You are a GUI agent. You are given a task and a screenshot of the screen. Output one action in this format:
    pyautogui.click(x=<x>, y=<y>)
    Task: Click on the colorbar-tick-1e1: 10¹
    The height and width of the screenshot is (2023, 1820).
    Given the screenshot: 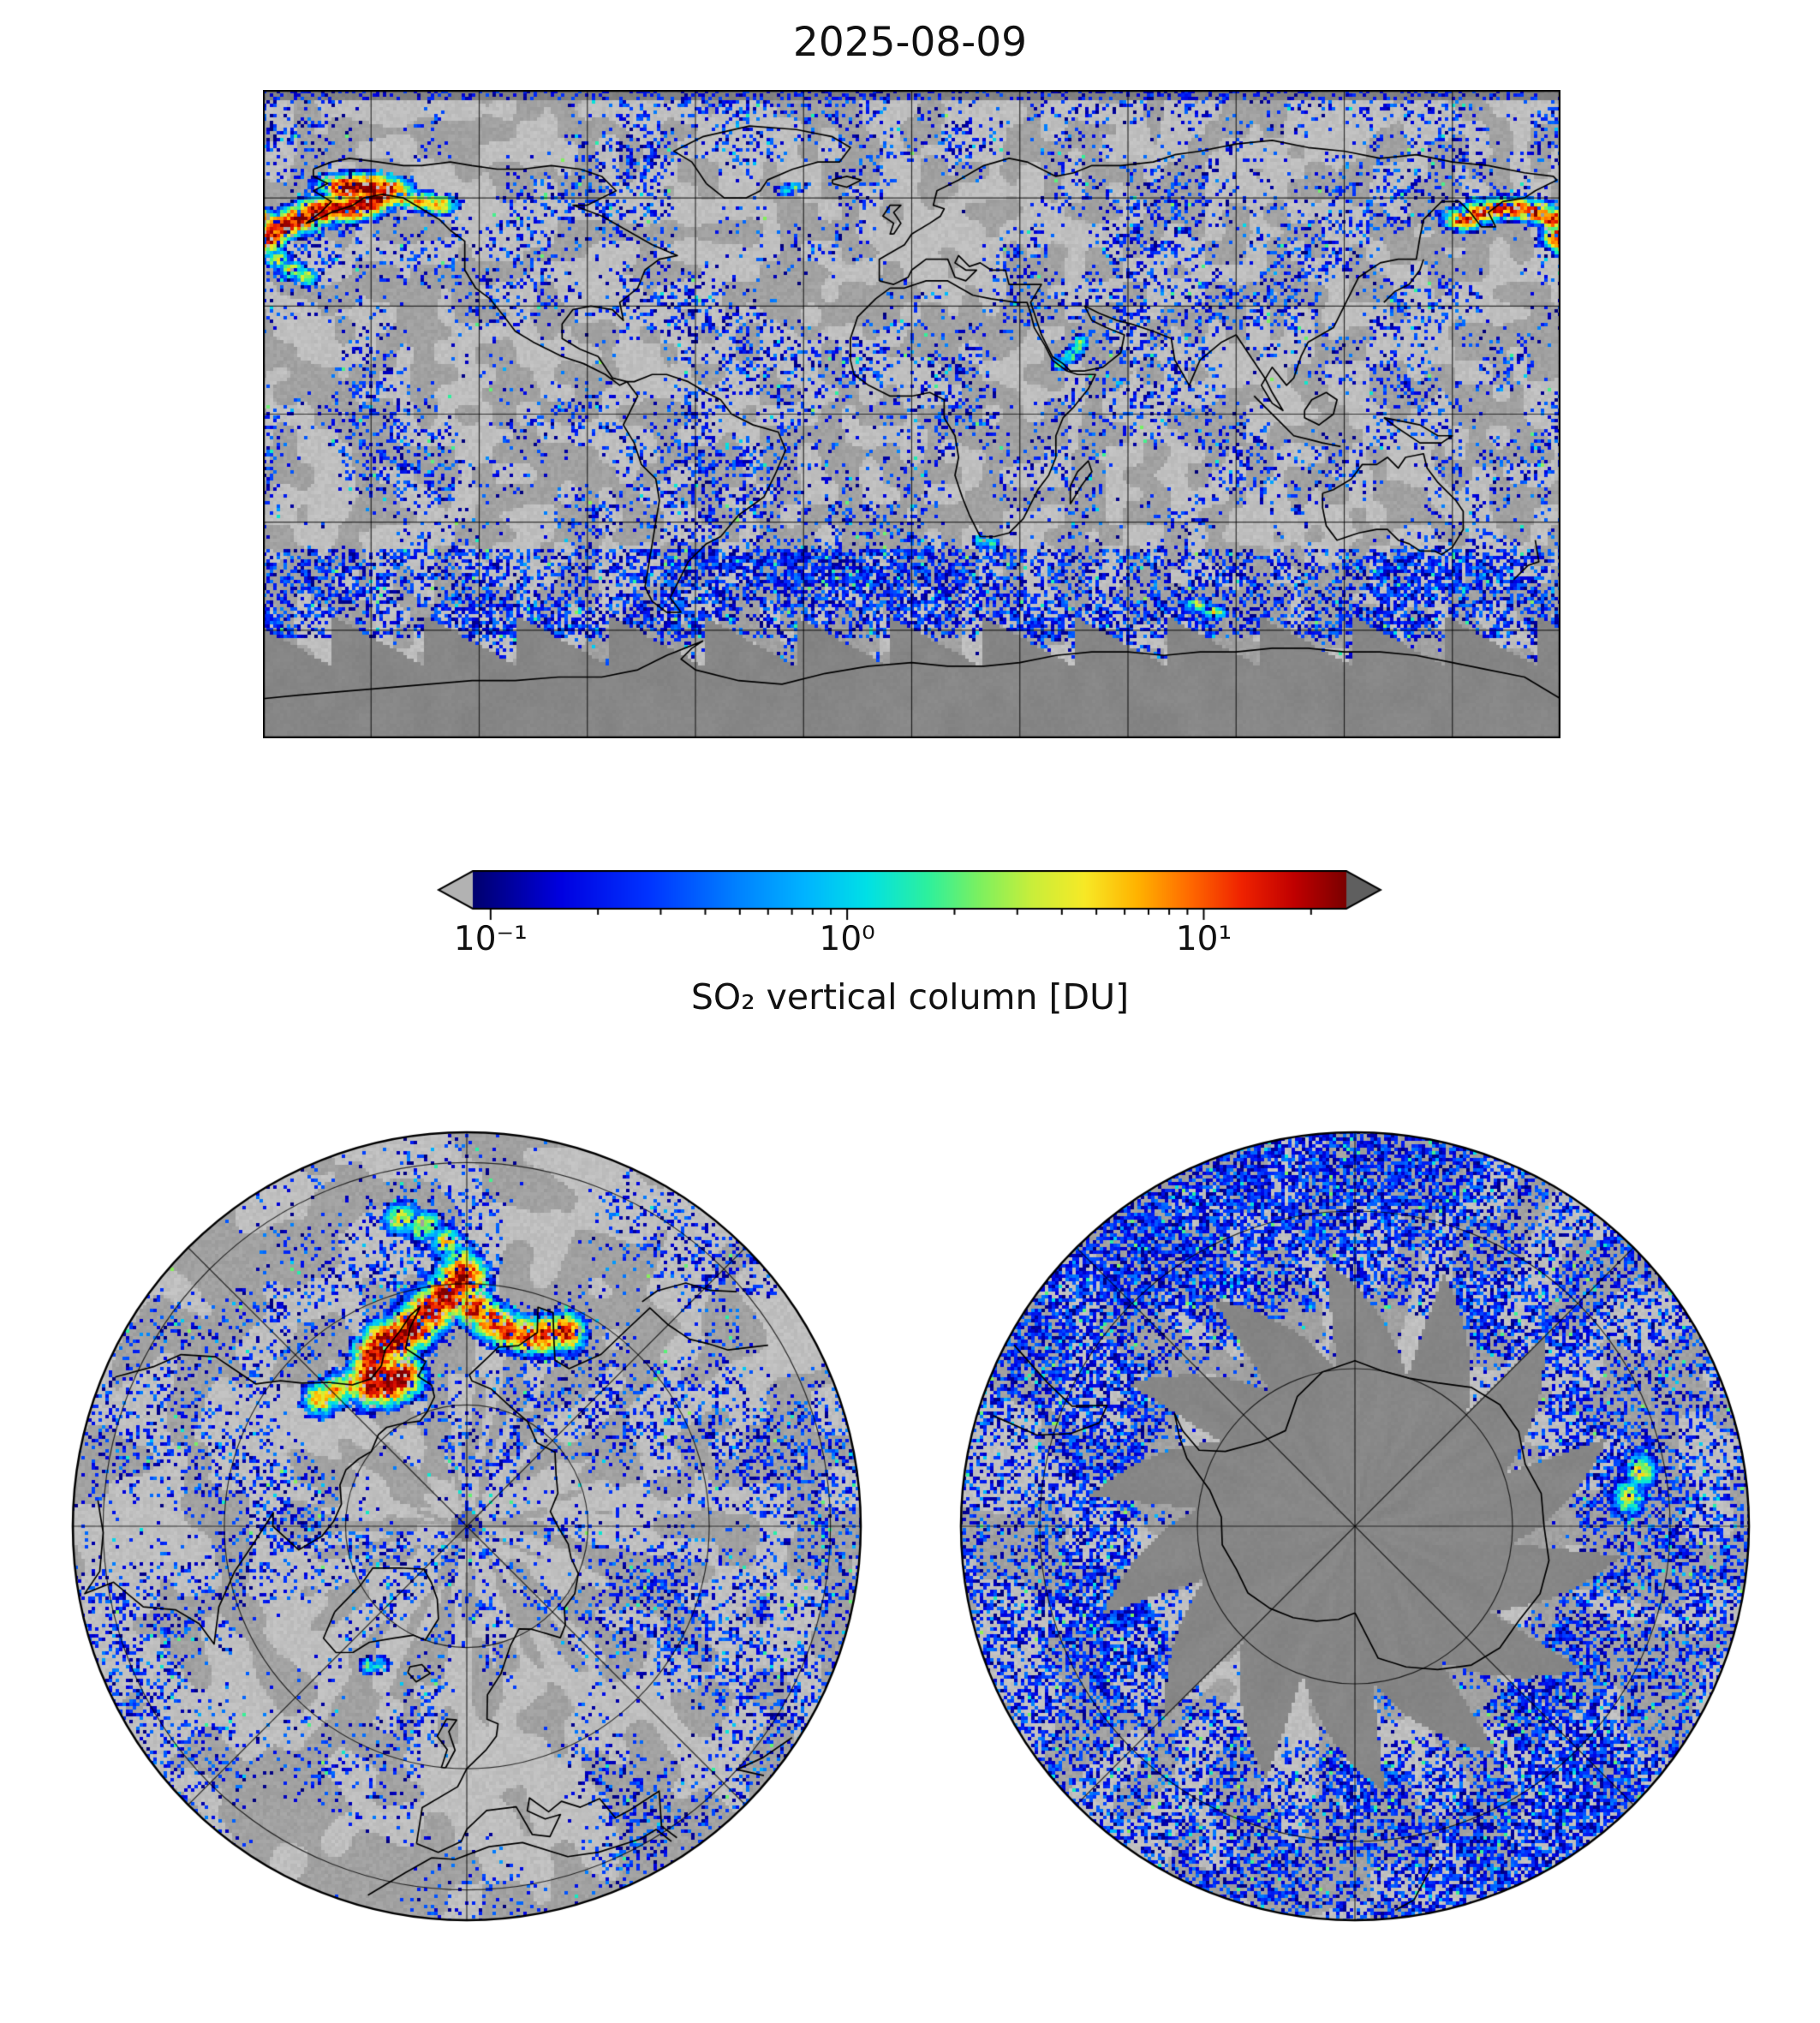 What is the action you would take?
    pyautogui.click(x=1203, y=939)
    